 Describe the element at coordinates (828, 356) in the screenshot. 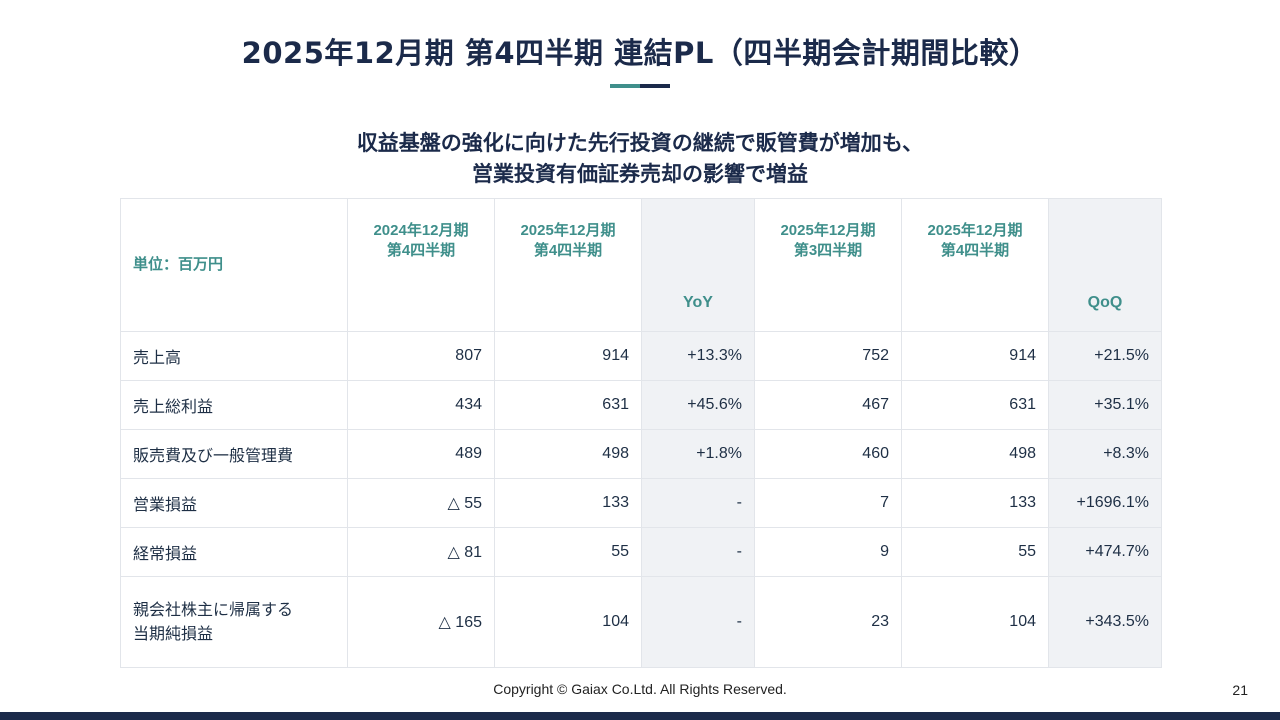

I see `cell-value: 752` at that location.